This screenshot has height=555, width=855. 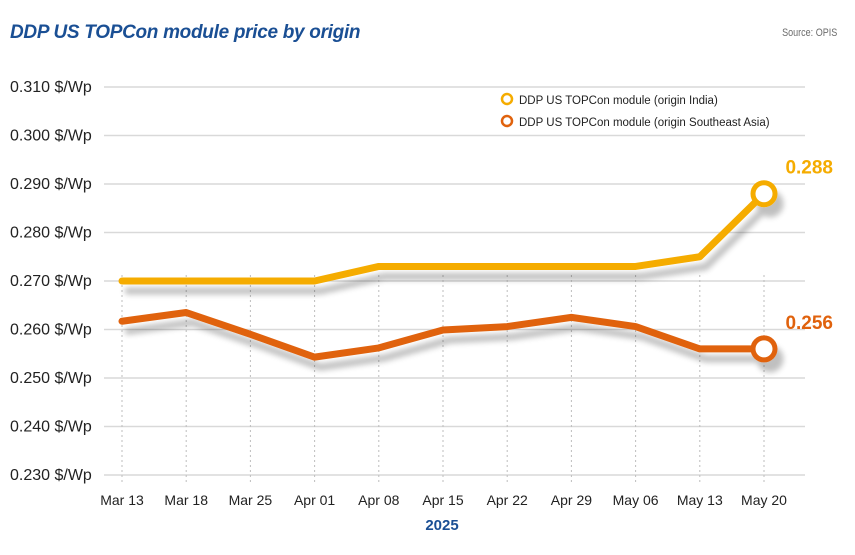 I want to click on x-tick-label: Apr 15, so click(x=442, y=500).